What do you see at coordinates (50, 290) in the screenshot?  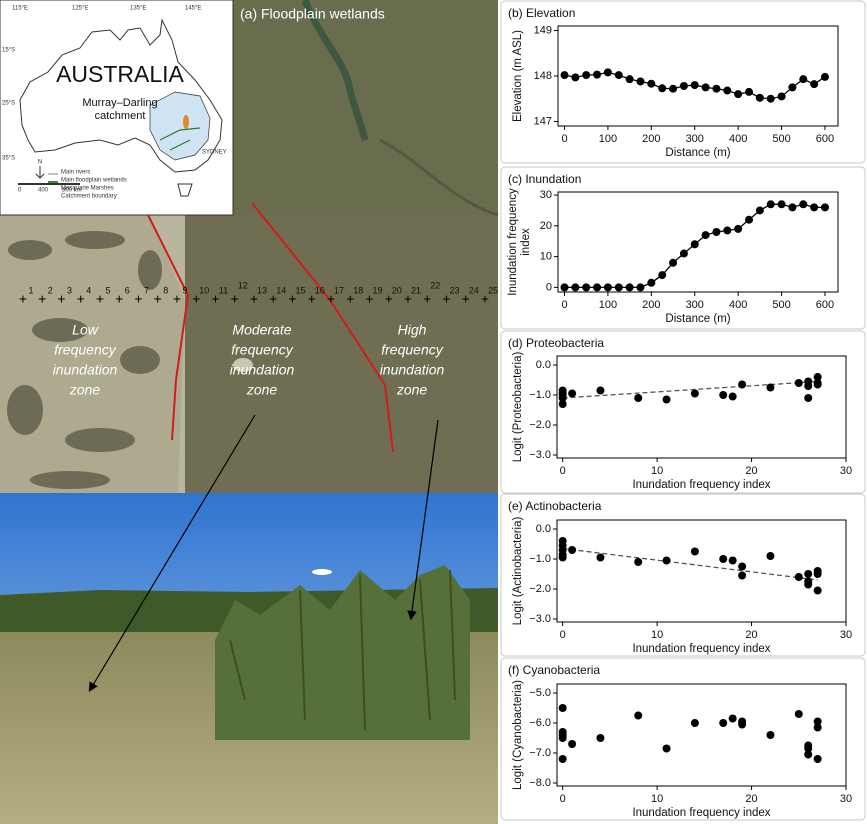 I see `transect-label: 2` at bounding box center [50, 290].